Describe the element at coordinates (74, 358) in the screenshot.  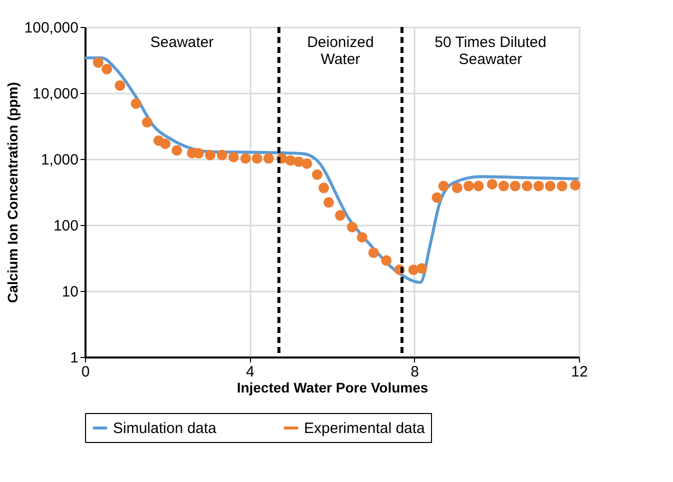
I see `y-tick-label: 1` at that location.